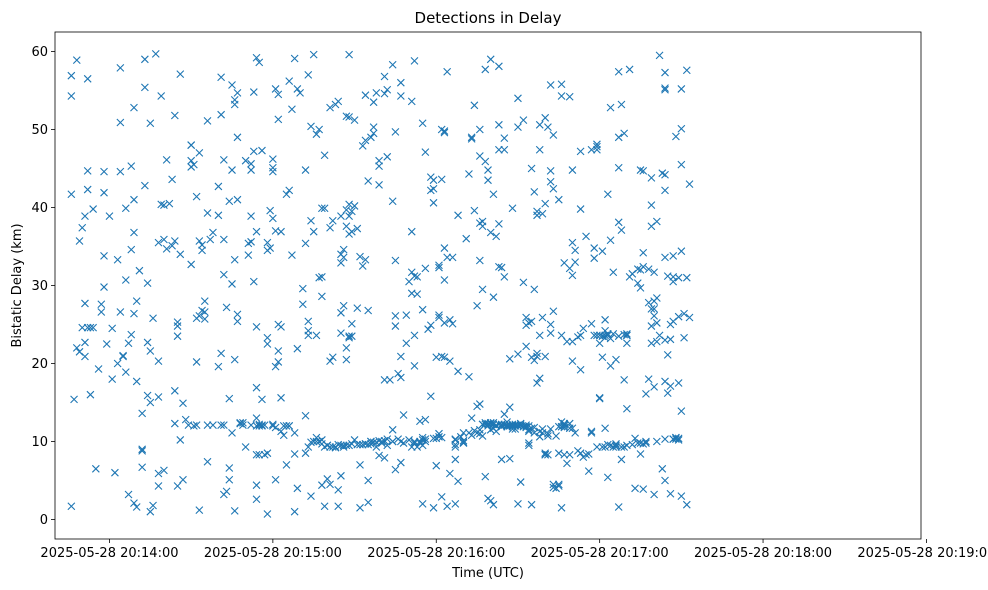 The image size is (988, 590). Describe the element at coordinates (600, 553) in the screenshot. I see `x-tick-label: 2025-05-28 20:17:00` at that location.